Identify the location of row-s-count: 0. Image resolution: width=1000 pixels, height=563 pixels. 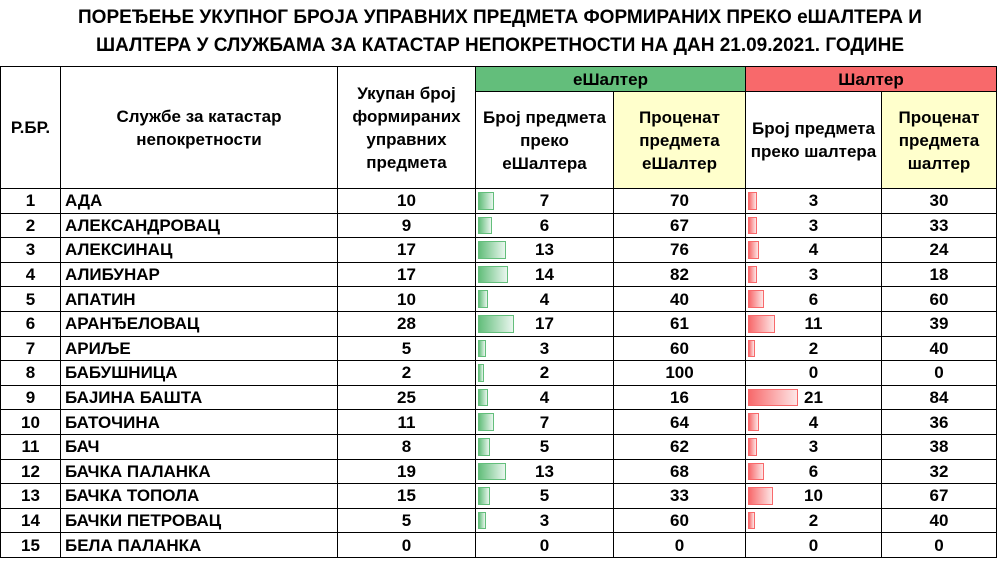
(813, 373).